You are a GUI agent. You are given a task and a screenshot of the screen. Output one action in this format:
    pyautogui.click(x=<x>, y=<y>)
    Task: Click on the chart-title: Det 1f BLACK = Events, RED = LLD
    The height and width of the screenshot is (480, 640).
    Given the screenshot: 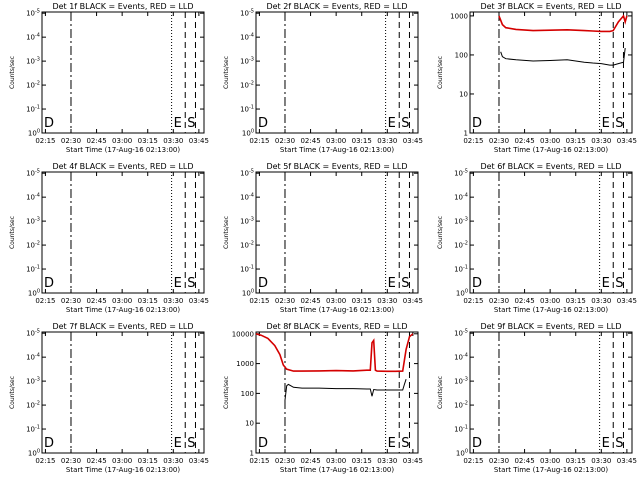 What is the action you would take?
    pyautogui.click(x=122, y=6)
    